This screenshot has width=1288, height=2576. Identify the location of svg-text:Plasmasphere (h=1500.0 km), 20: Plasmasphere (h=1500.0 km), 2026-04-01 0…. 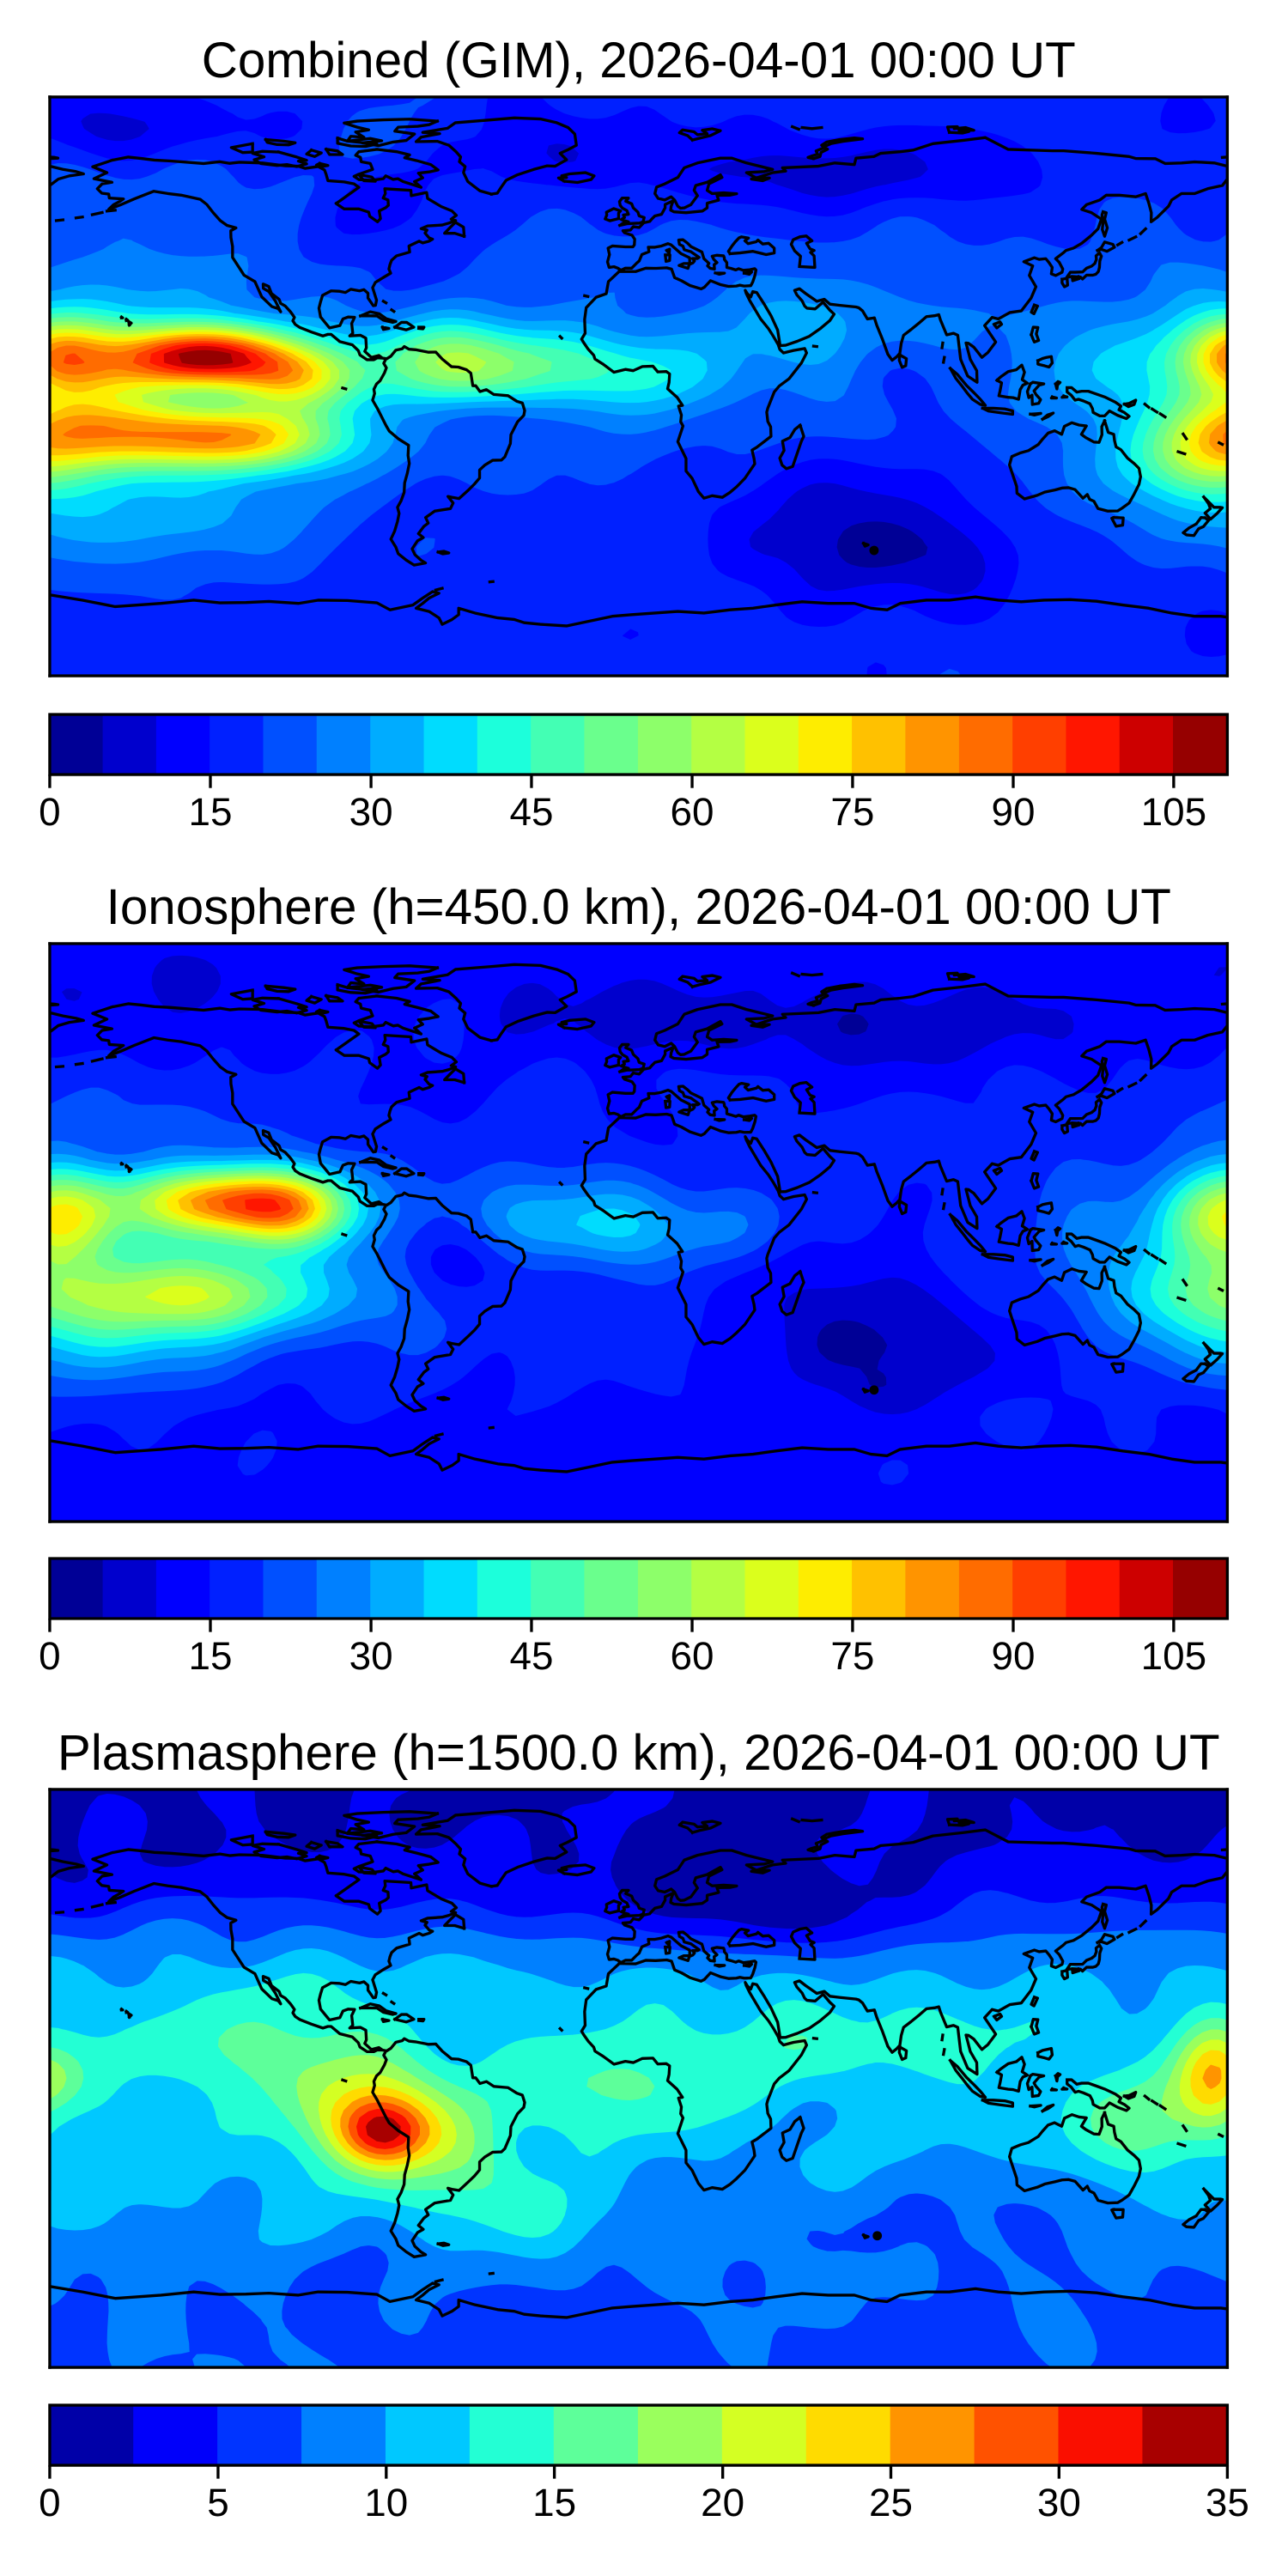
(639, 1753).